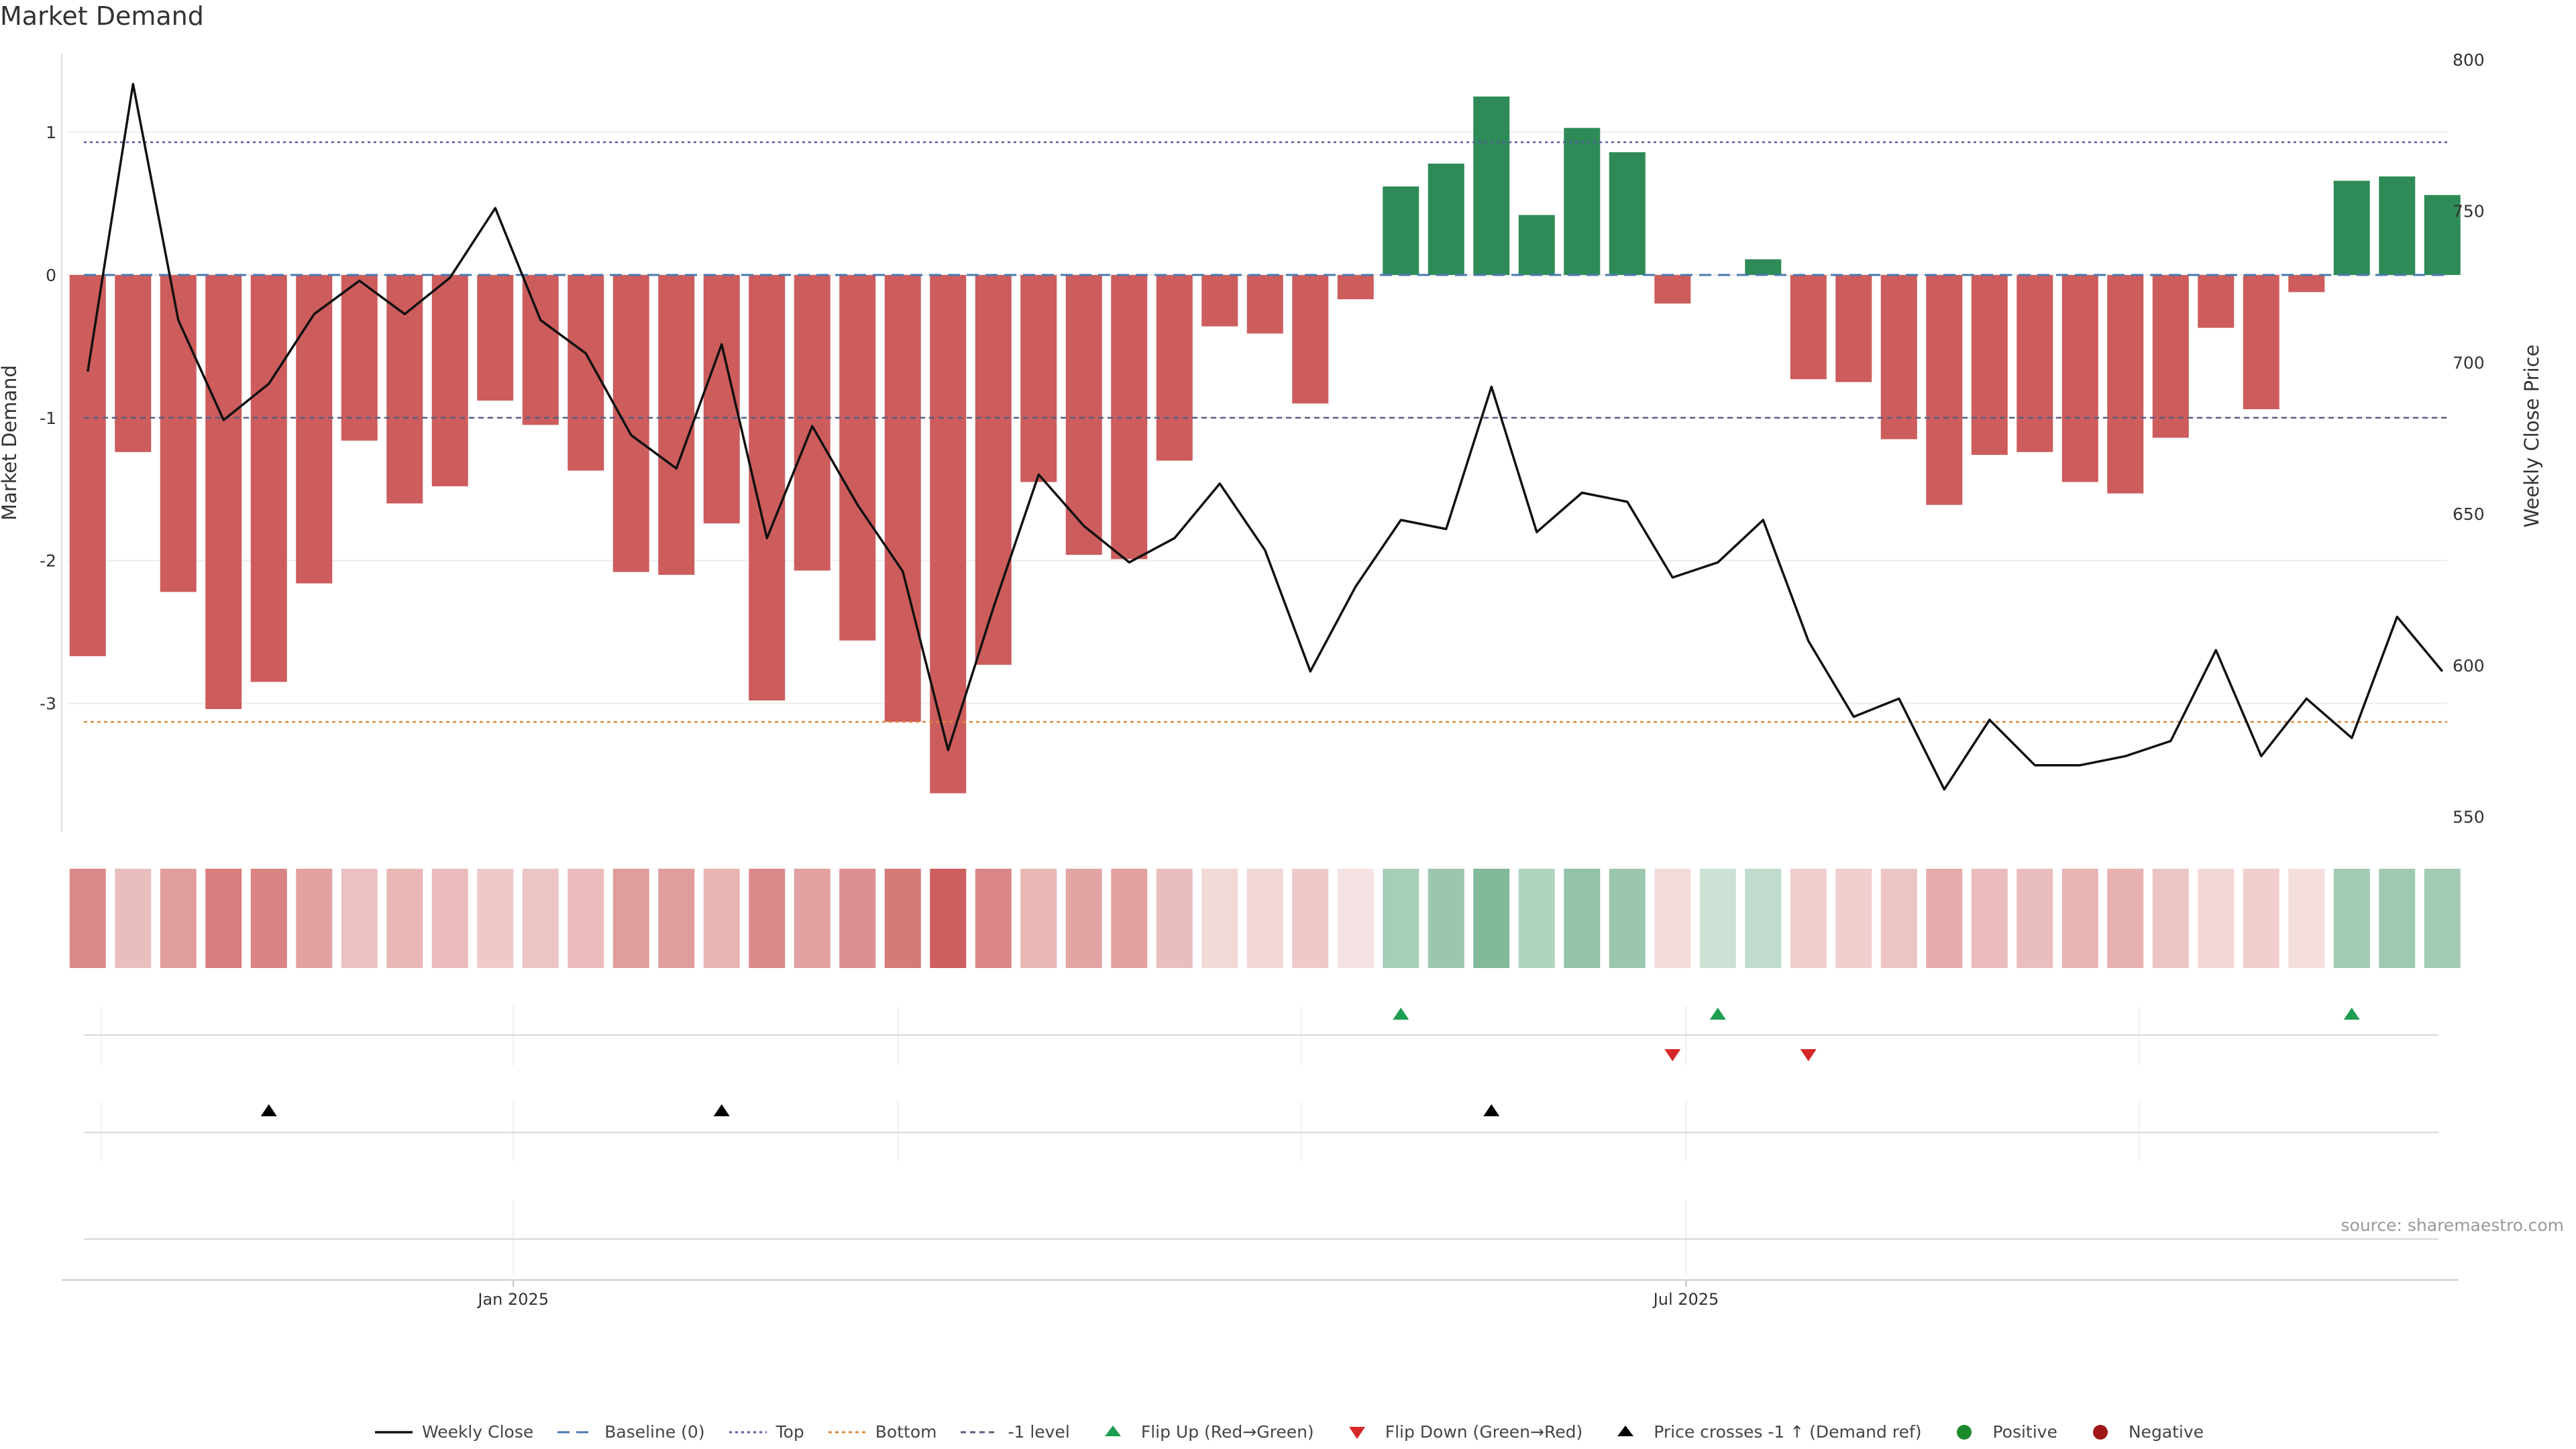 Image resolution: width=2576 pixels, height=1449 pixels. Describe the element at coordinates (789, 1432) in the screenshot. I see `legend-label: Top` at that location.